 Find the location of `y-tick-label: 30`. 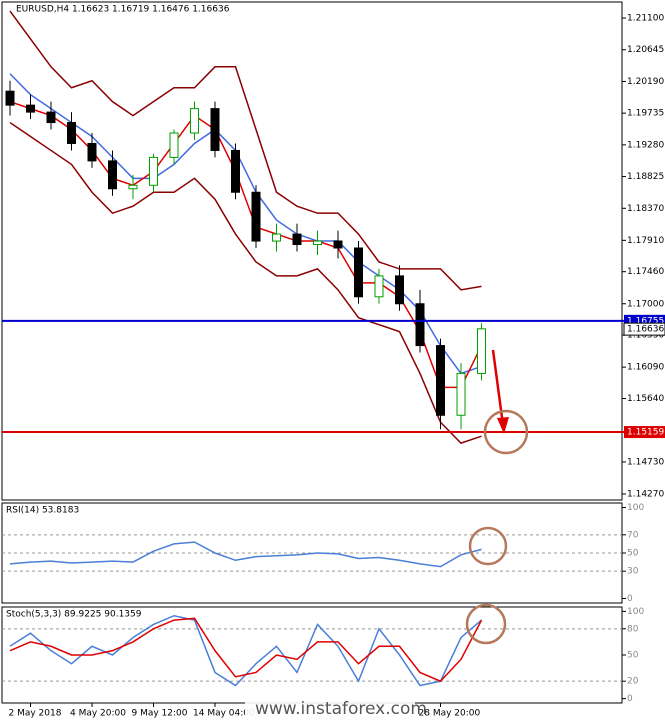

y-tick-label: 30 is located at coordinates (633, 572).